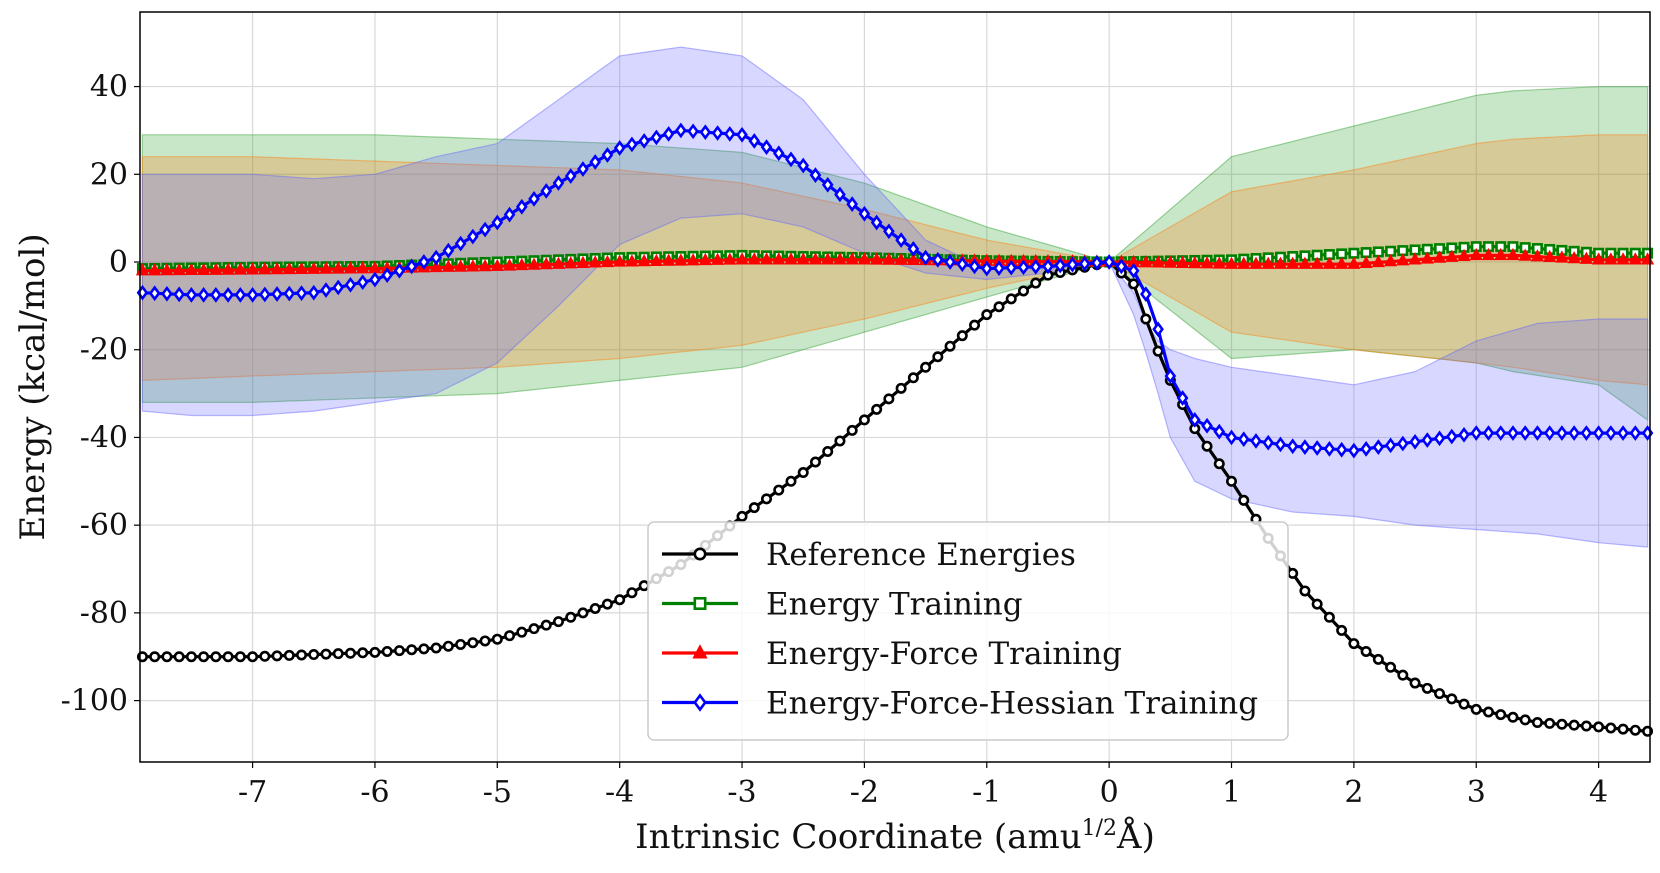  Describe the element at coordinates (104, 613) in the screenshot. I see `y-tick-label: -80` at that location.